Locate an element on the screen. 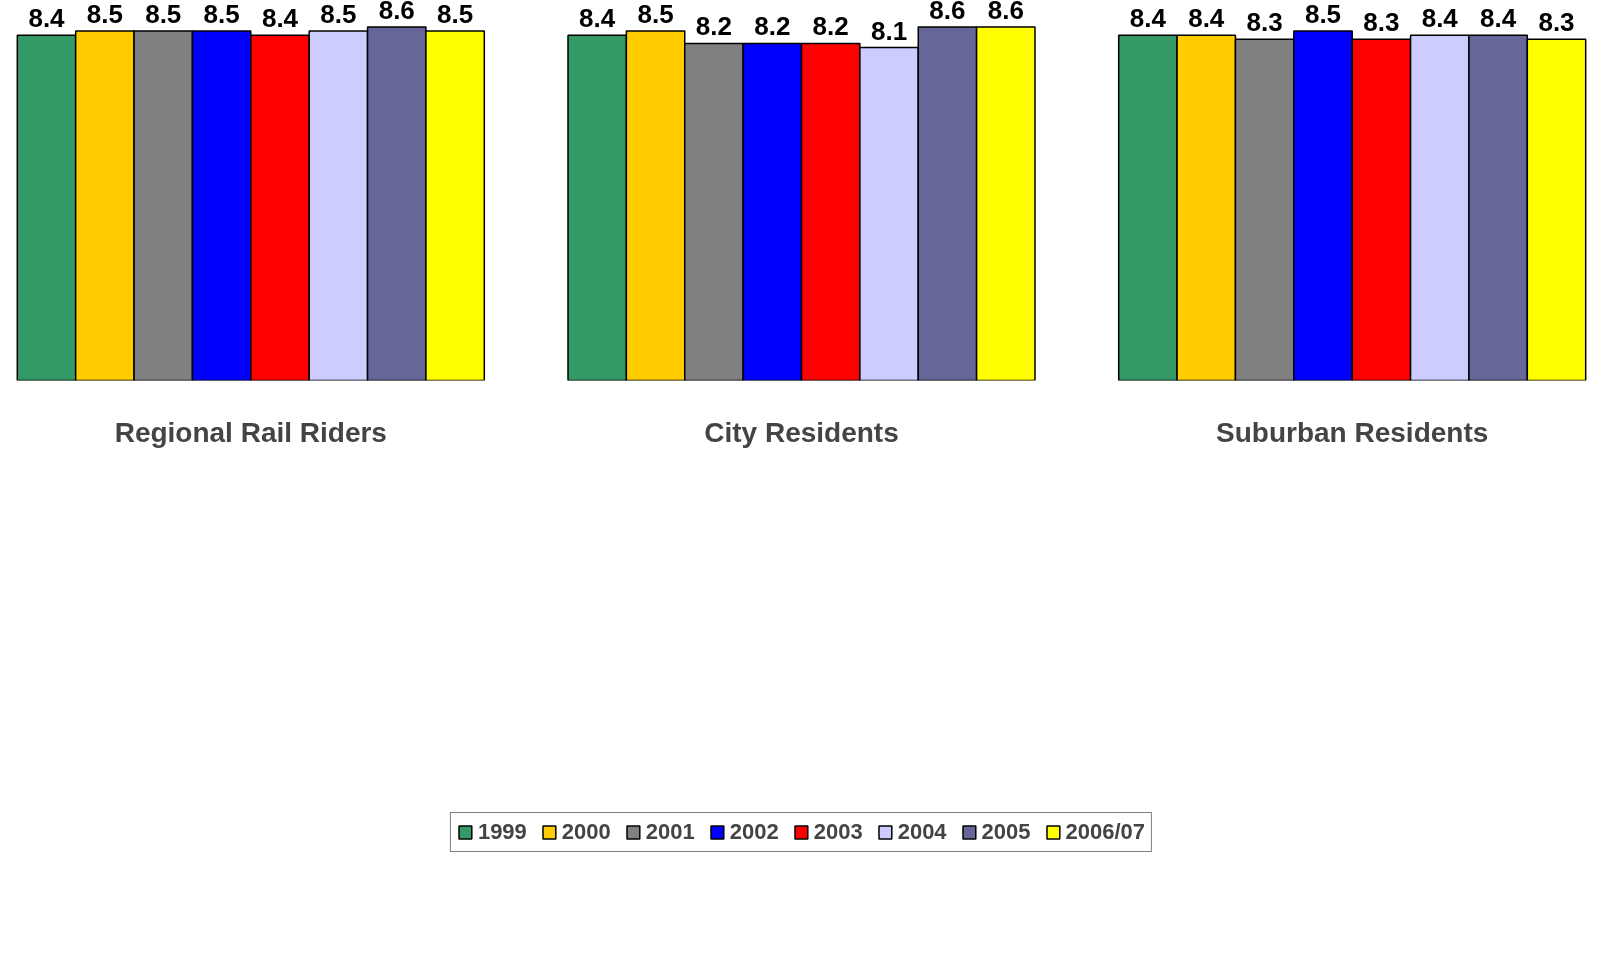 This screenshot has height=972, width=1602. data-label: 8.1 is located at coordinates (889, 30).